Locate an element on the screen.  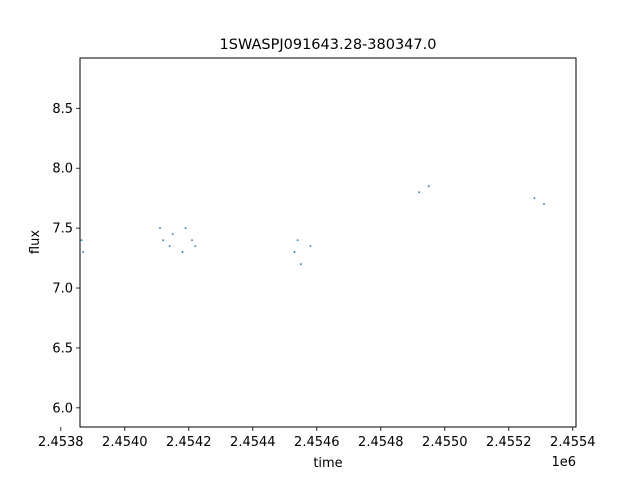
y-tick-label: 7.0 is located at coordinates (62, 289).